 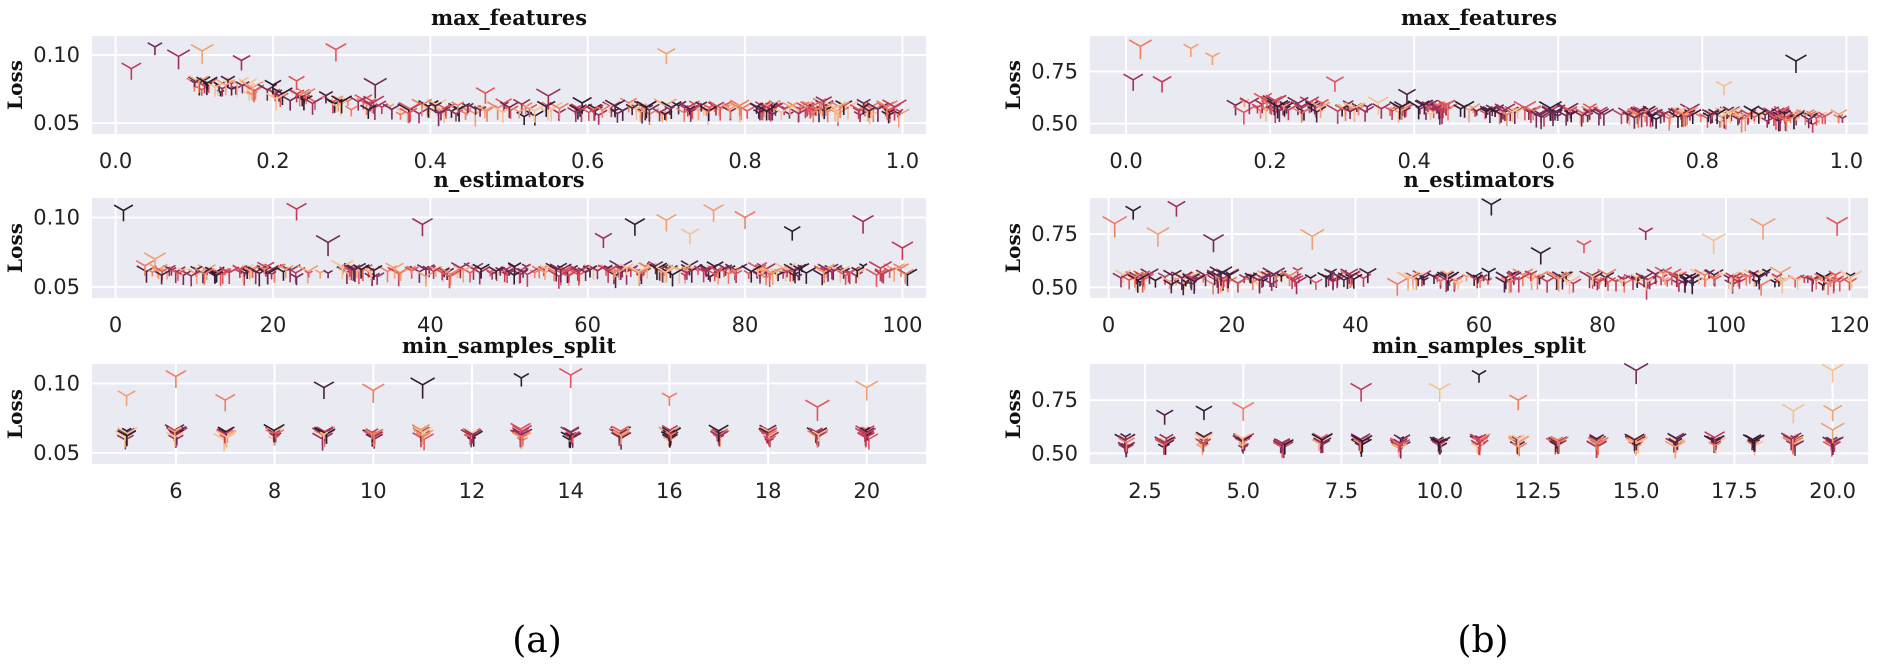 What do you see at coordinates (508, 179) in the screenshot?
I see `subplot-title: n_estimators` at bounding box center [508, 179].